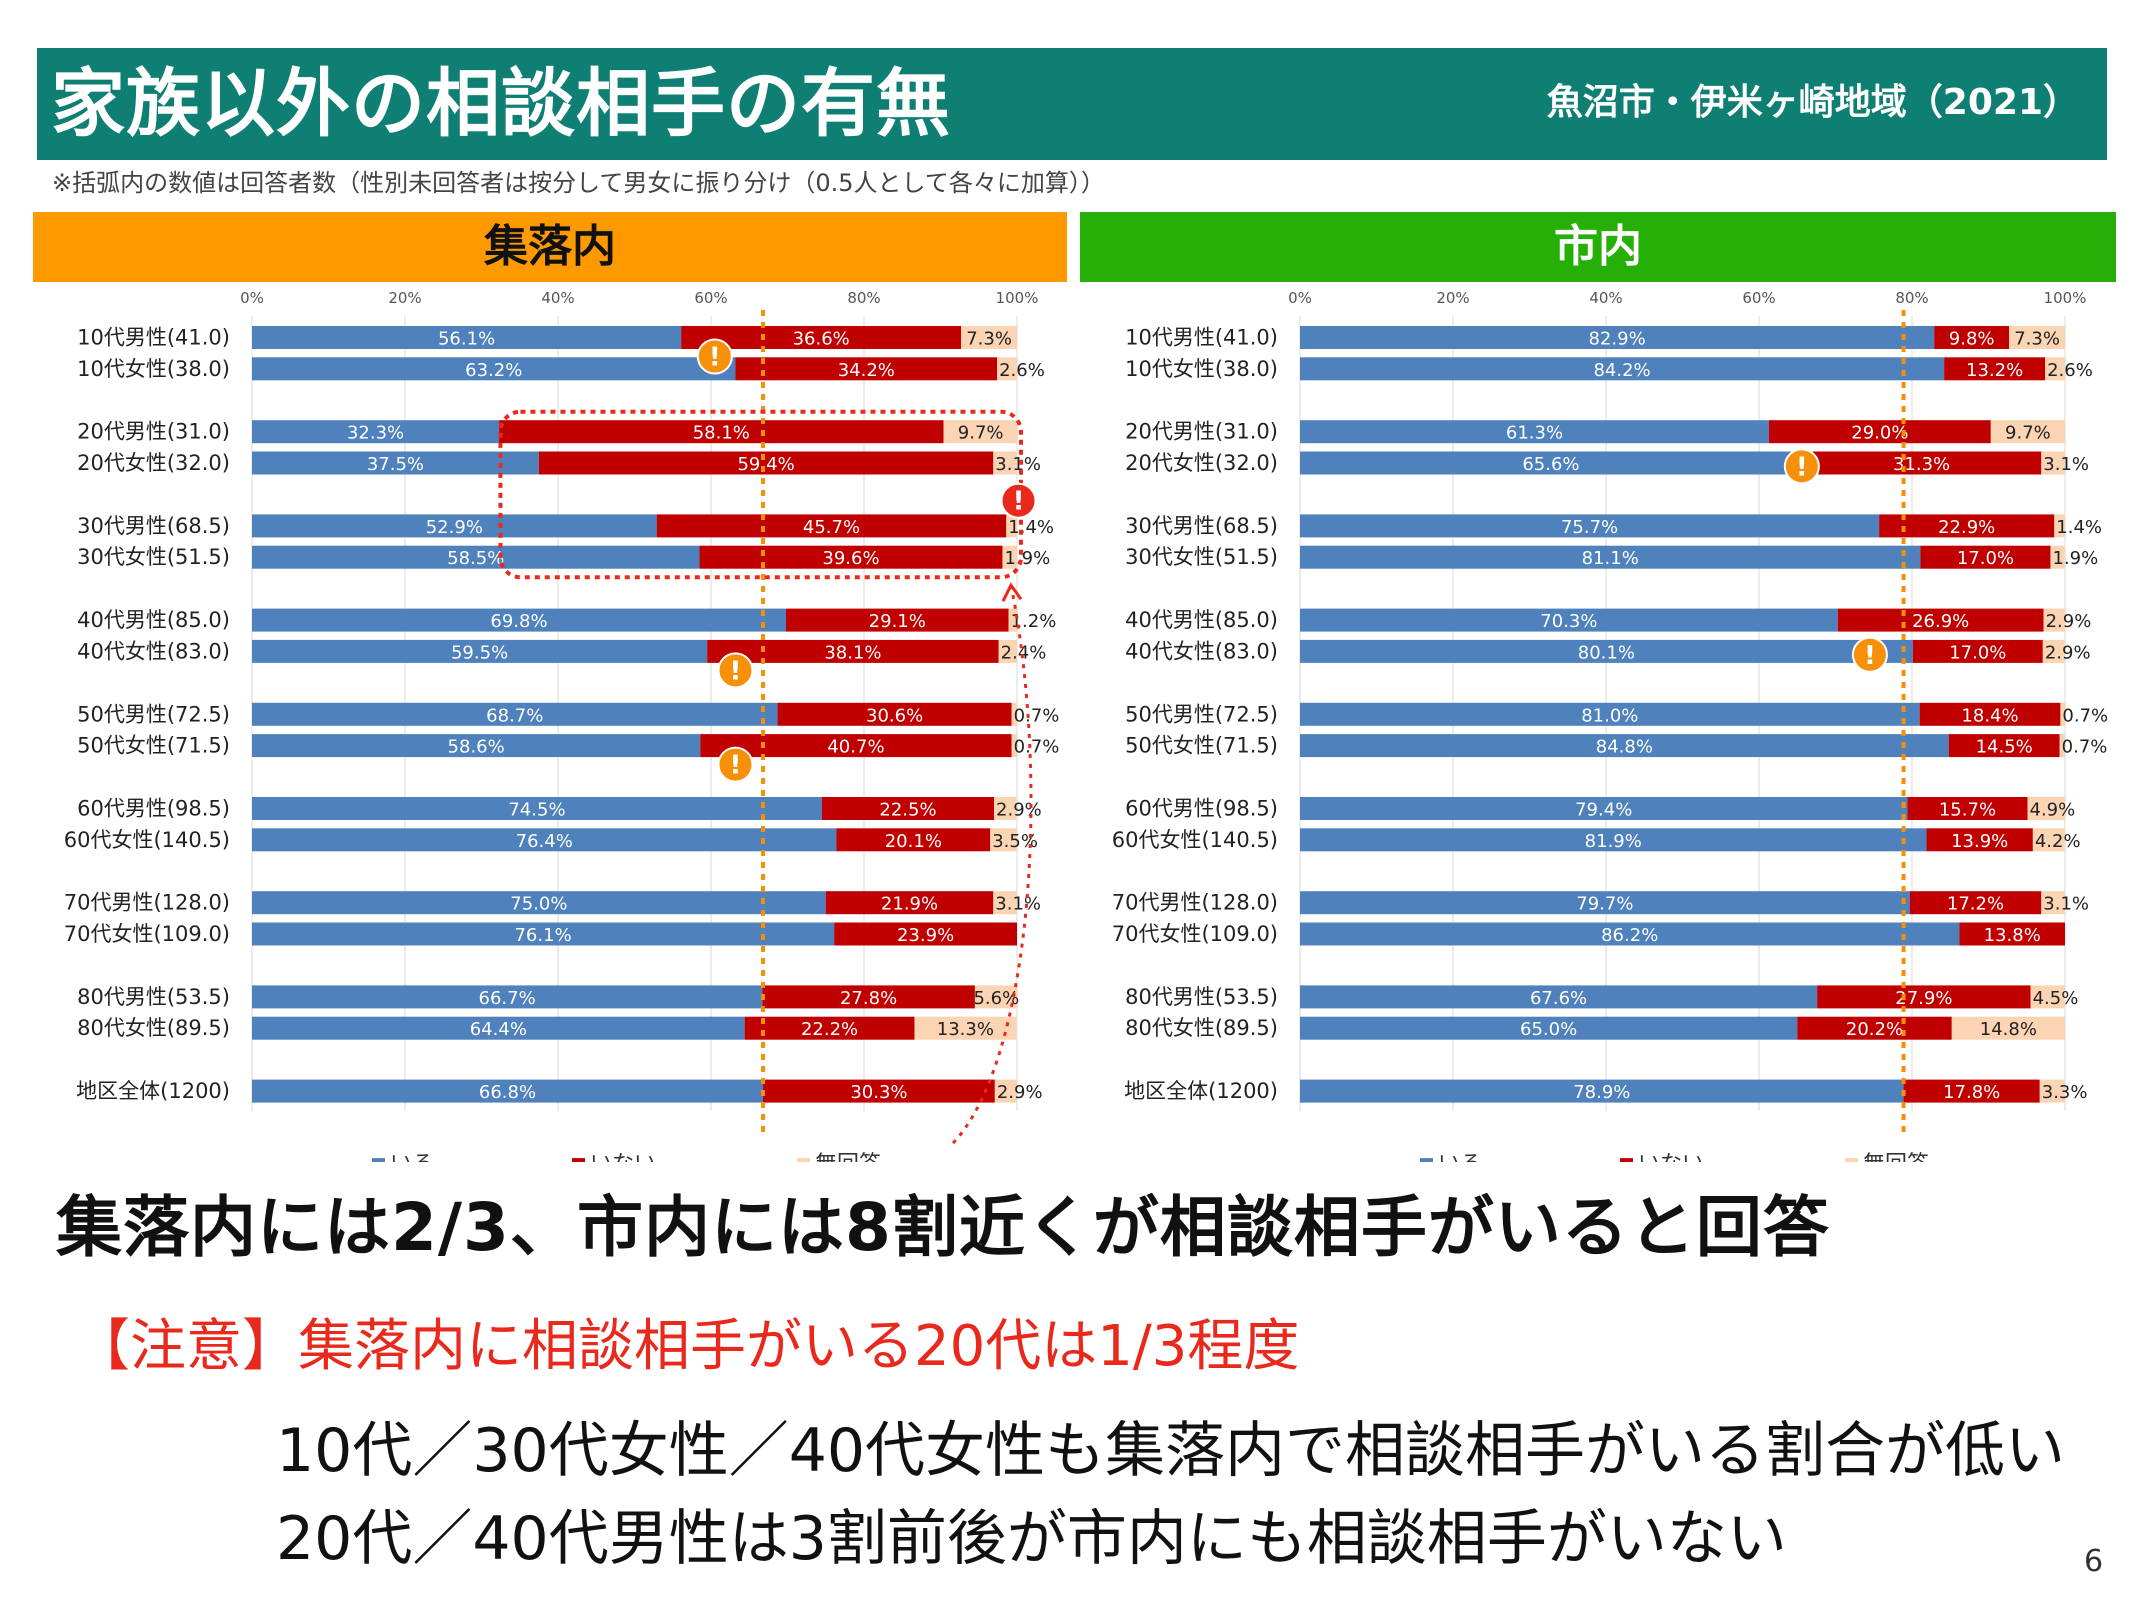 This screenshot has height=1600, width=2133. What do you see at coordinates (2012, 935) in the screenshot?
I see `data-label: 13.8%` at bounding box center [2012, 935].